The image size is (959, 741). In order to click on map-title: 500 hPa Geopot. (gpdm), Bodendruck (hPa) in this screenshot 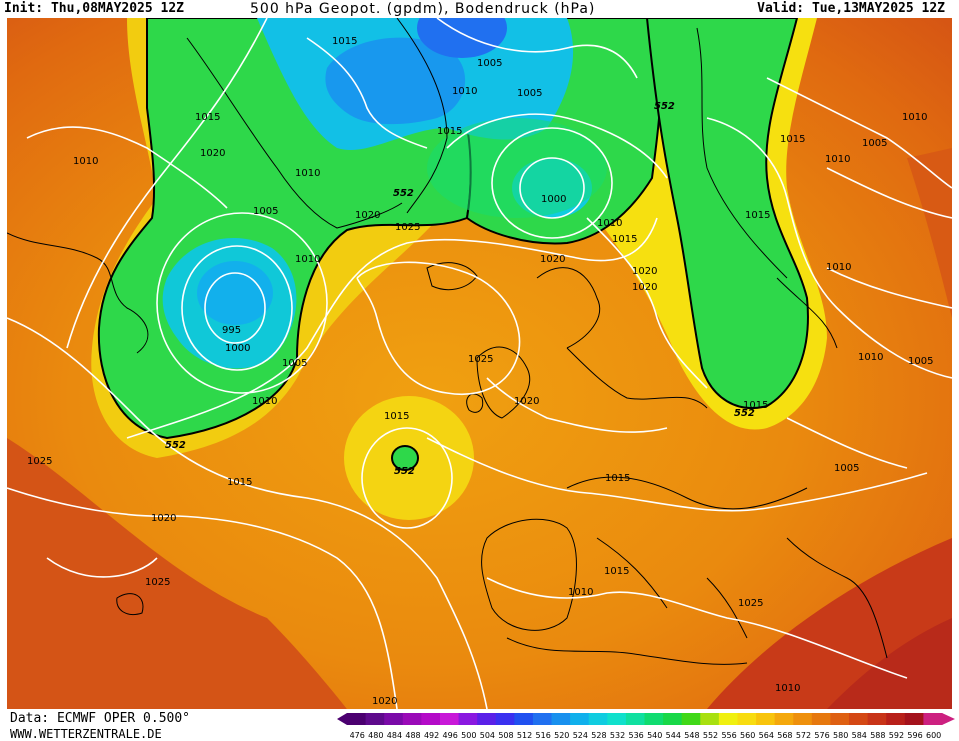, I will do `click(423, 9)`.